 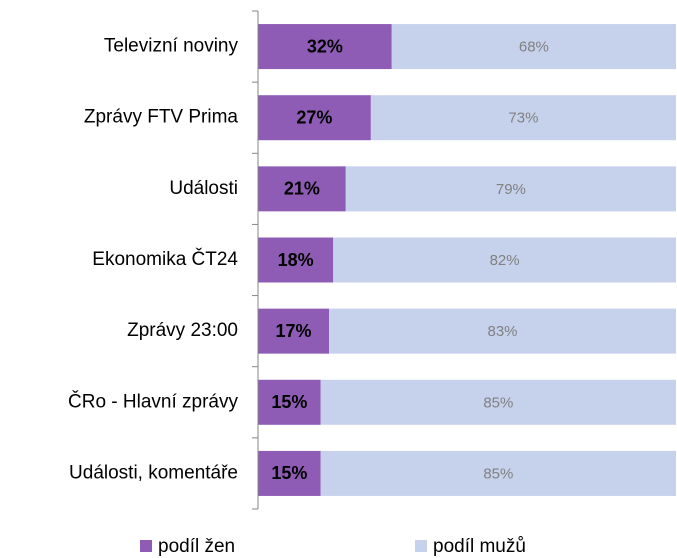 I want to click on data-label: 21%, so click(x=302, y=189).